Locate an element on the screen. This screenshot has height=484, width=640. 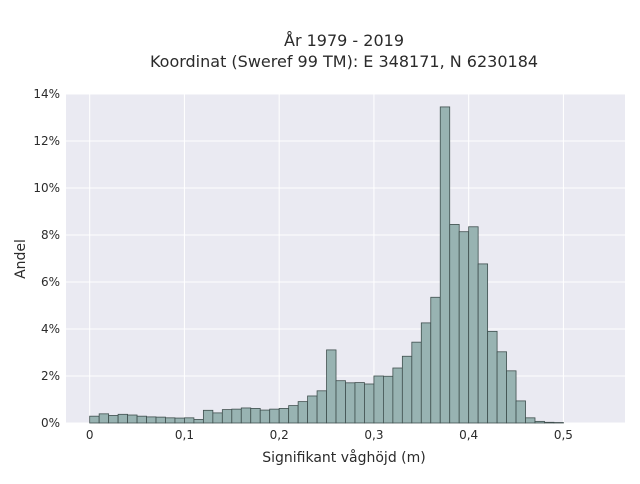
y-tick-label: 0% is located at coordinates (50, 423).